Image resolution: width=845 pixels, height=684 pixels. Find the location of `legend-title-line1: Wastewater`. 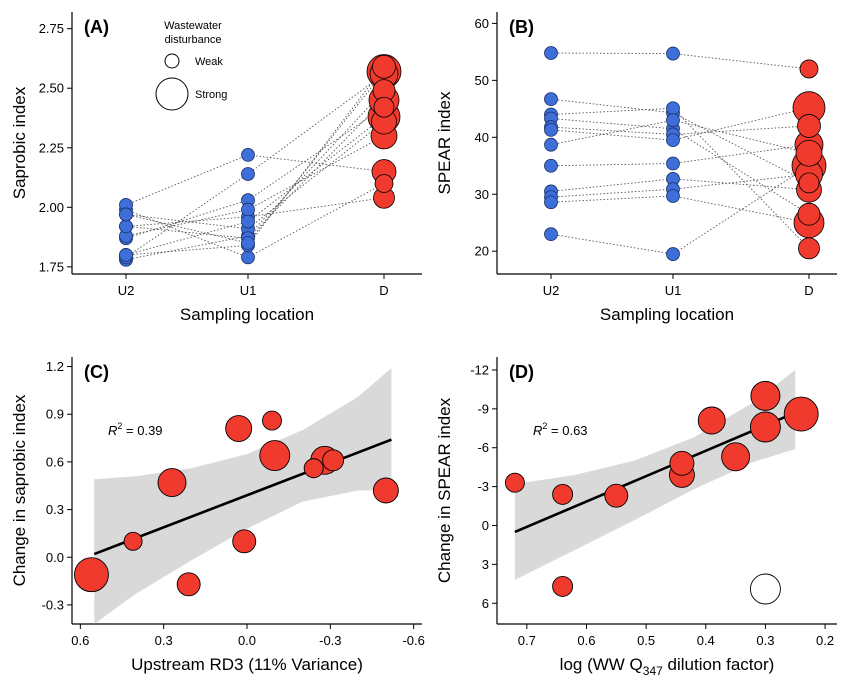

legend-title-line1: Wastewater is located at coordinates (193, 26).